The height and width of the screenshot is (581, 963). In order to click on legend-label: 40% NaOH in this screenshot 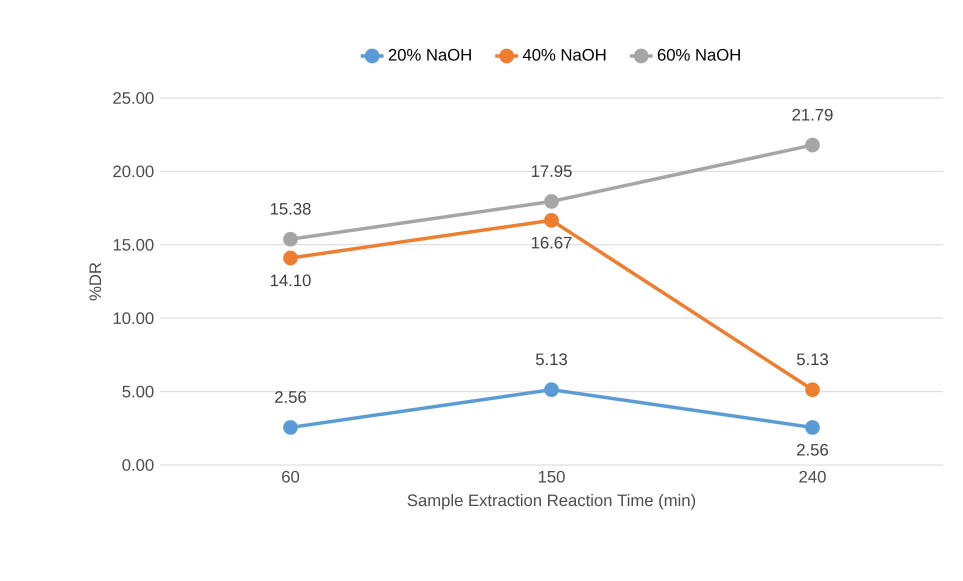, I will do `click(564, 54)`.